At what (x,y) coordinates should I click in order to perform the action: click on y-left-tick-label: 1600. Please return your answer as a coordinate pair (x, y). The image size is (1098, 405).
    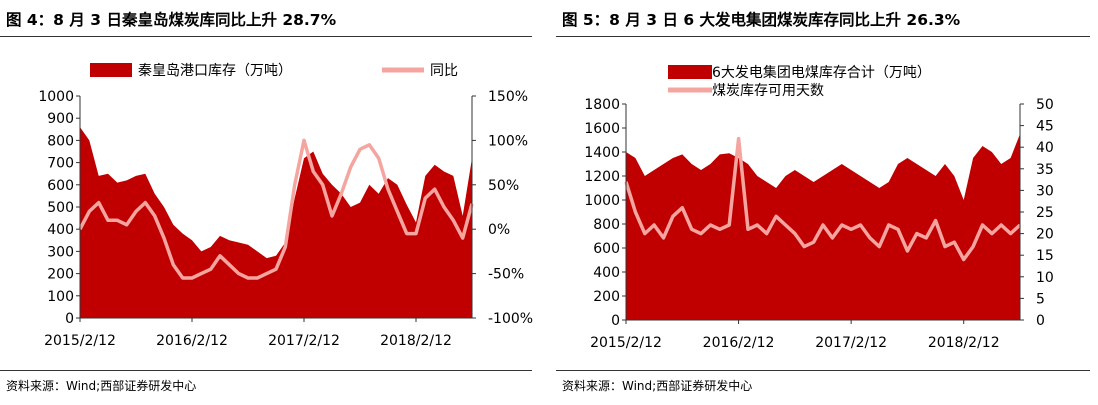
    Looking at the image, I should click on (602, 129).